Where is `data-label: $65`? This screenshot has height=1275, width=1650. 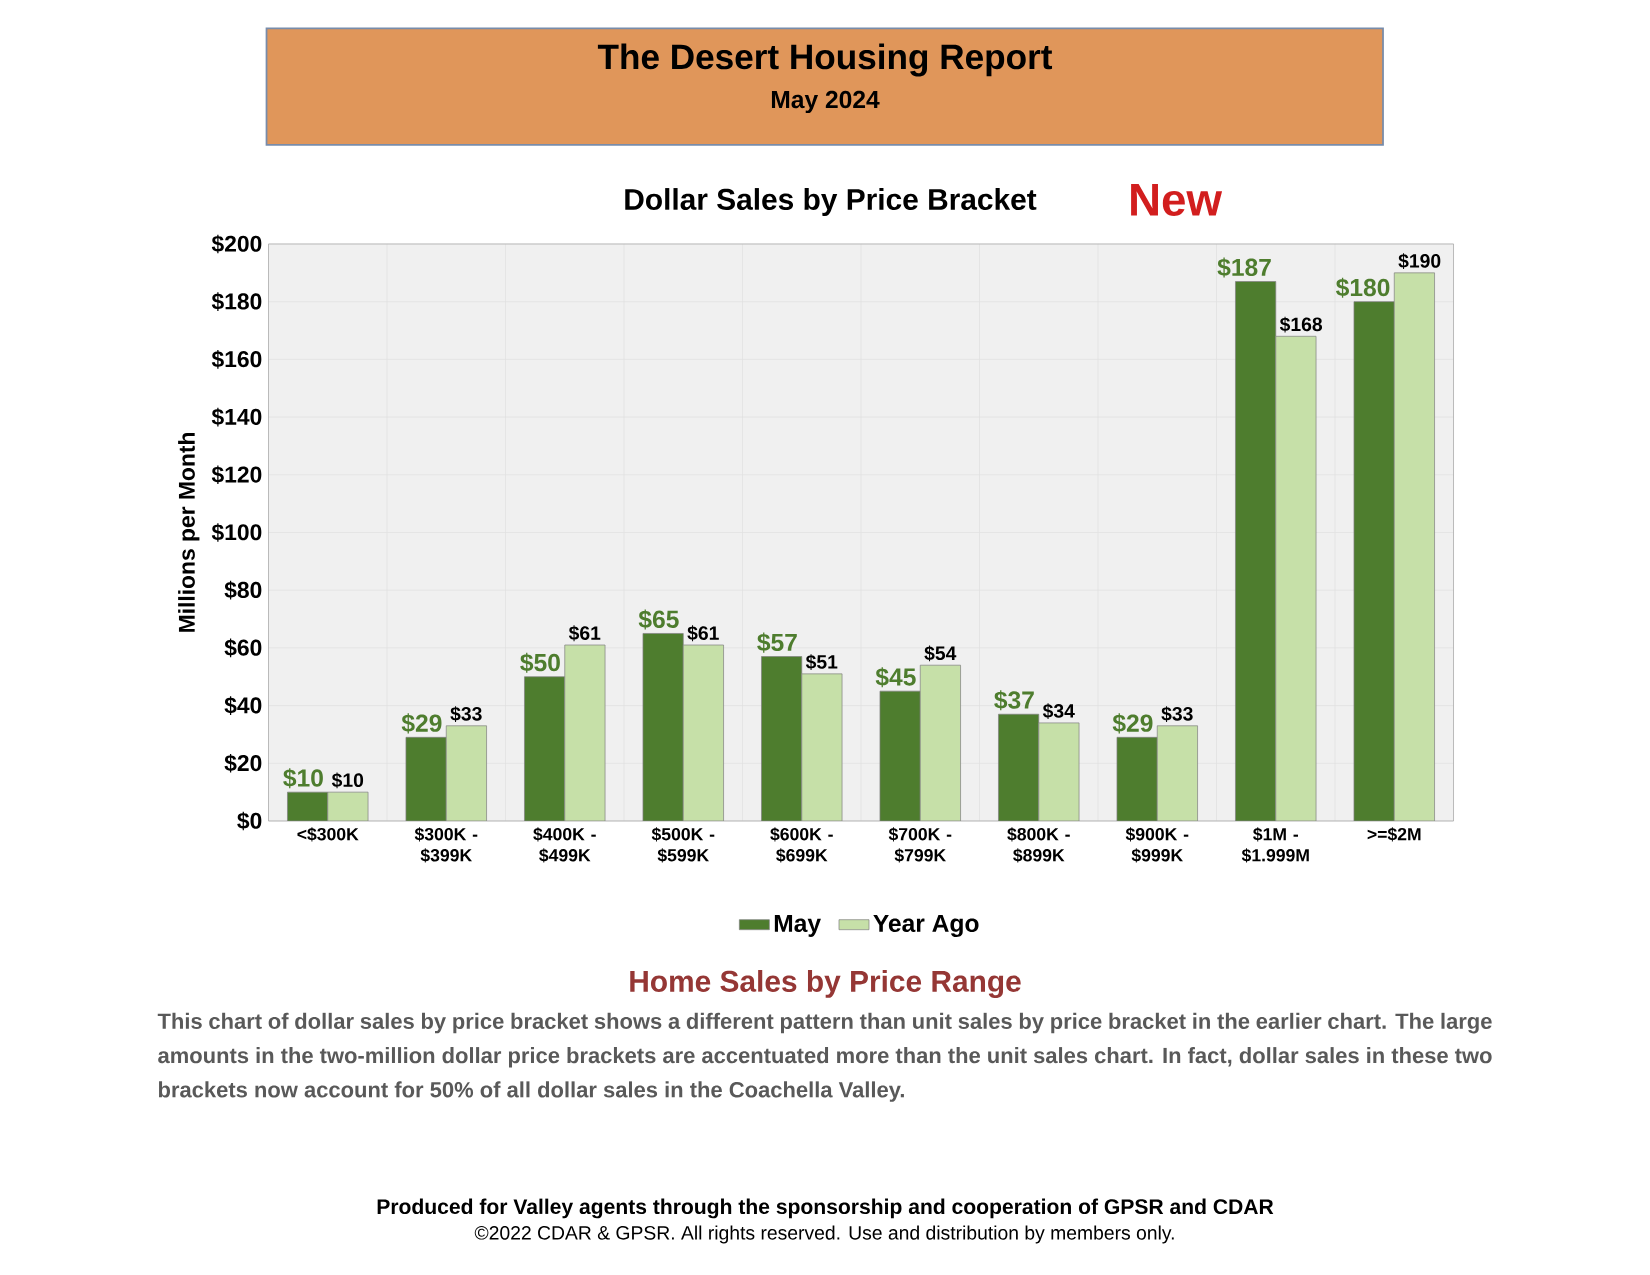 data-label: $65 is located at coordinates (658, 619).